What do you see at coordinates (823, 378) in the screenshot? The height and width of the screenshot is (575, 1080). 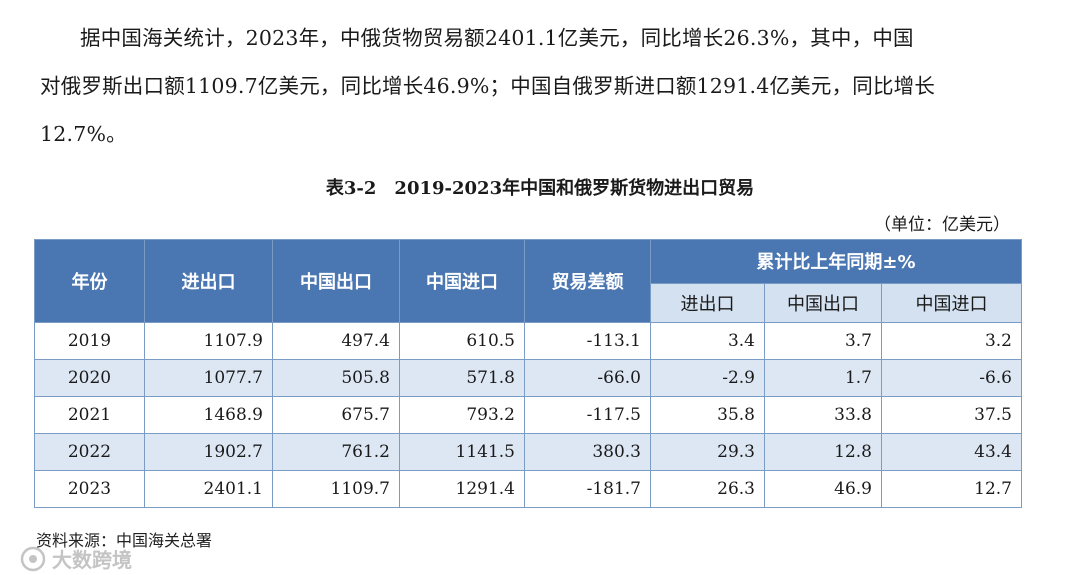 I see `cell-growth-export: 1.7` at bounding box center [823, 378].